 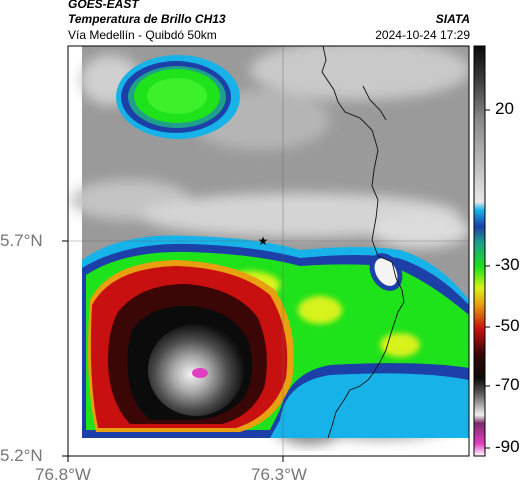 What do you see at coordinates (263, 241) in the screenshot?
I see `star-marker: ★` at bounding box center [263, 241].